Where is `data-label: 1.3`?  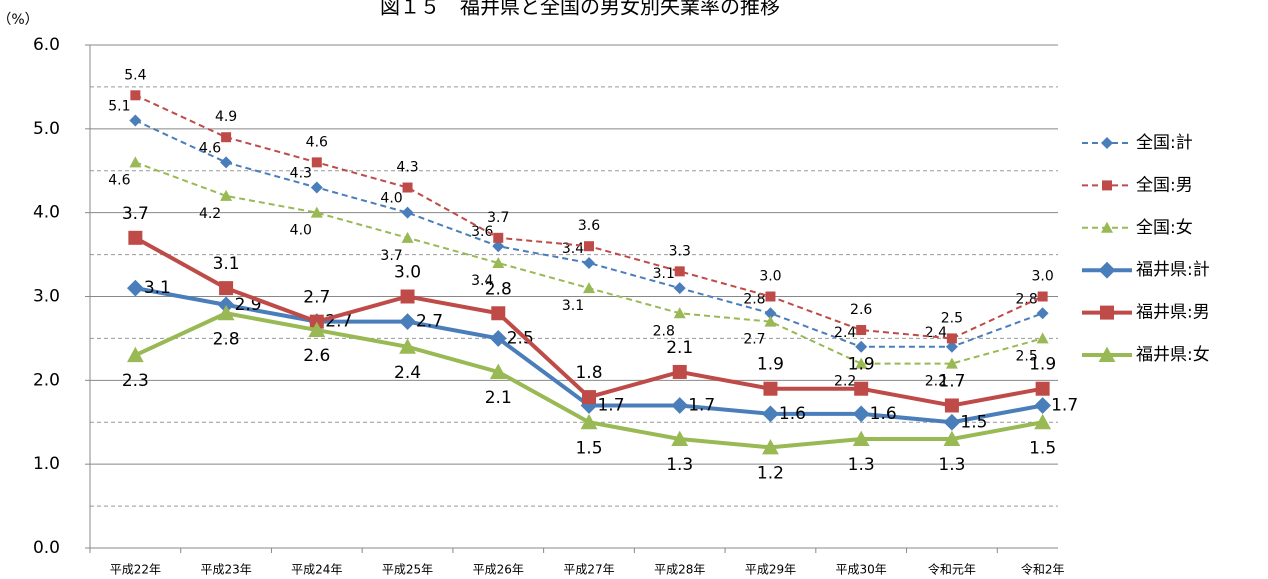 data-label: 1.3 is located at coordinates (951, 465).